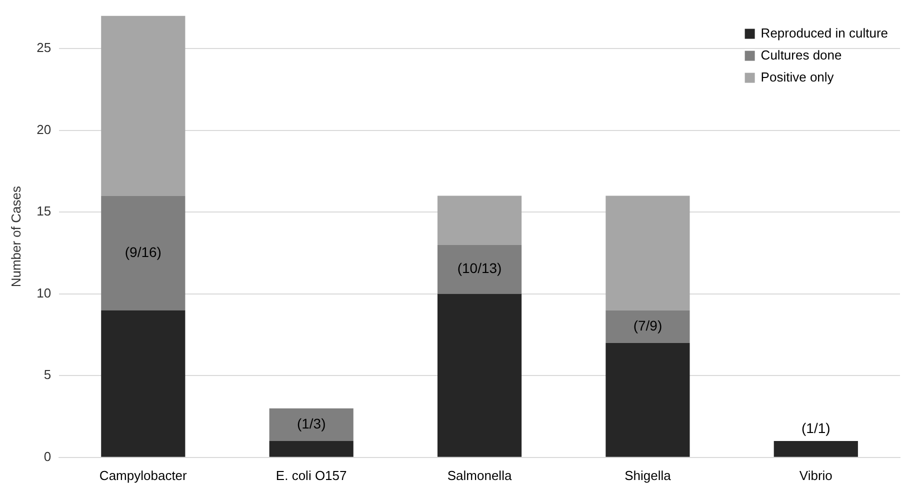  I want to click on annotation: (10/13), so click(479, 268).